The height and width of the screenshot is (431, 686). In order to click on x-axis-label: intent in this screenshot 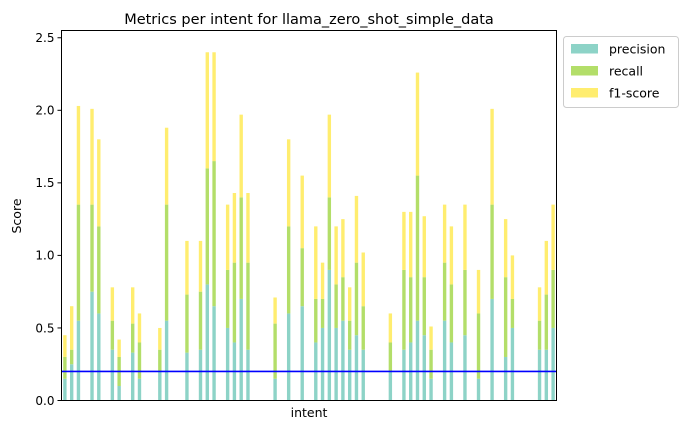, I will do `click(309, 412)`.